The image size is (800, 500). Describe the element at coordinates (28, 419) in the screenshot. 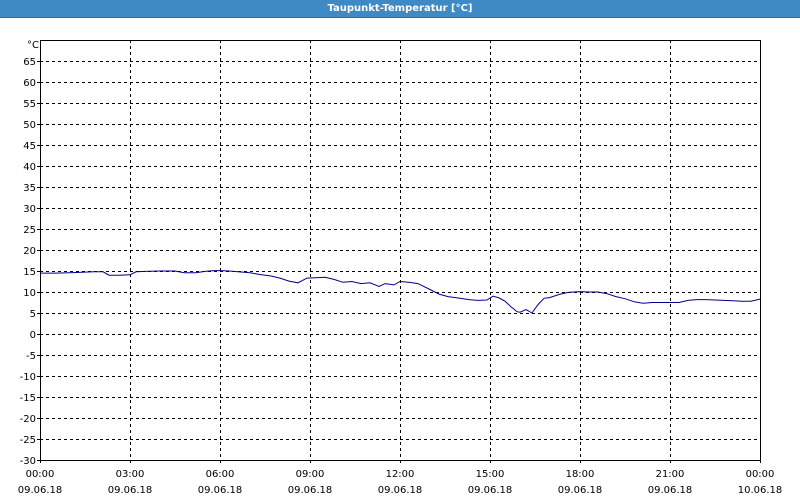

I see `y-tick-label: -20` at that location.